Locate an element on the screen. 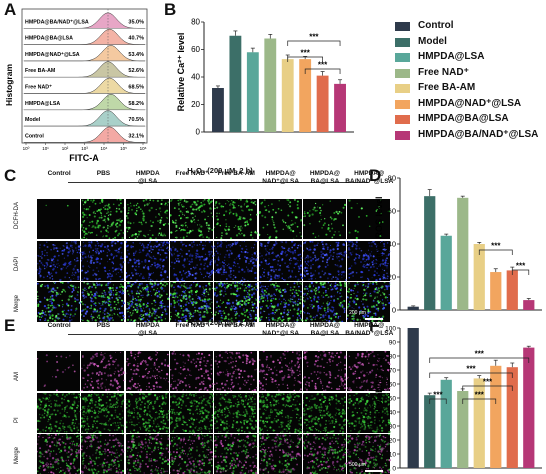 The image size is (546, 474). scale-bar-label: 500 μm is located at coordinates (357, 465).